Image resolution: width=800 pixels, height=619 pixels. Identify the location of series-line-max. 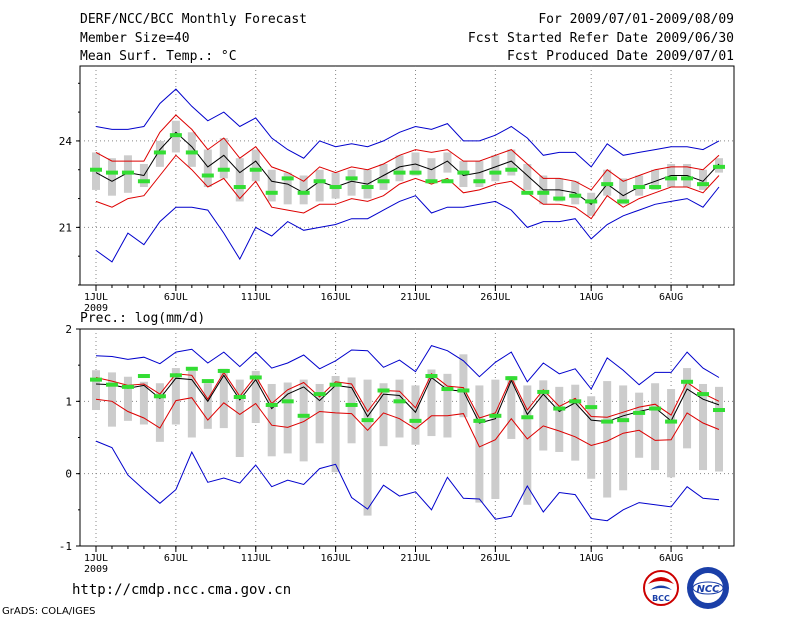
(407, 367).